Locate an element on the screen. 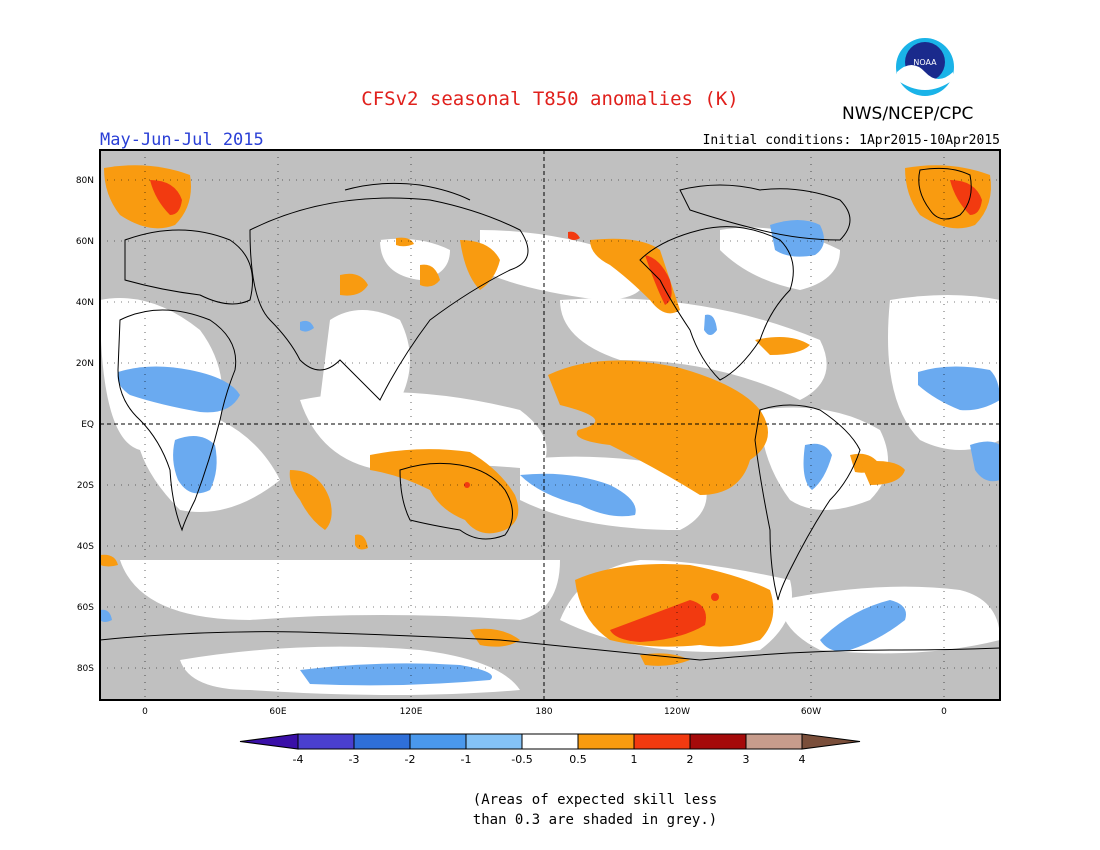 This screenshot has width=1100, height=850. lon-label: 120E is located at coordinates (411, 712).